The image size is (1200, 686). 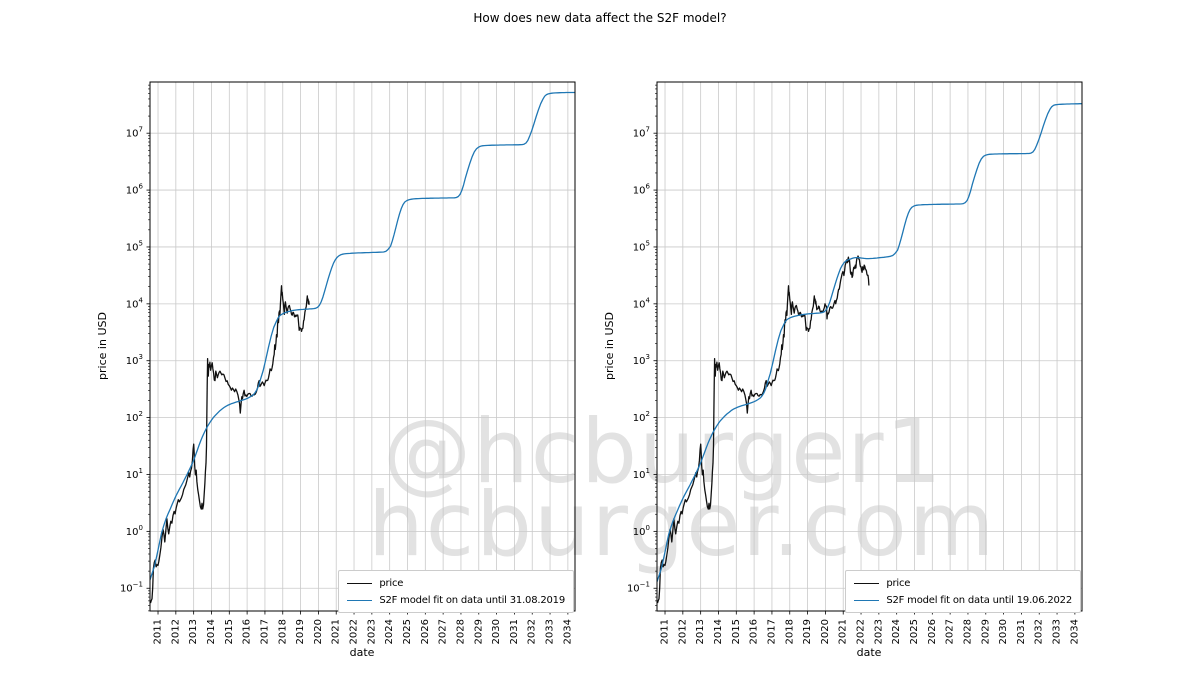 What do you see at coordinates (682, 524) in the screenshot?
I see `watermark-line-2: hcburger.com` at bounding box center [682, 524].